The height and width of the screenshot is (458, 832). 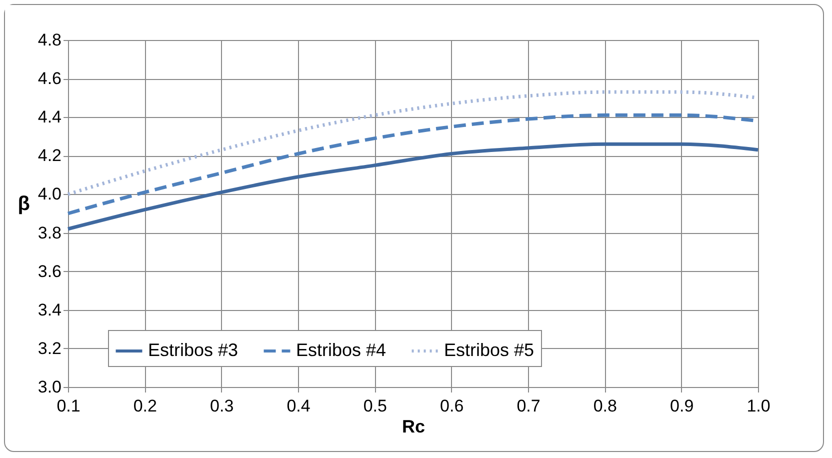 I want to click on x-tick-label: 0.2, so click(x=145, y=406).